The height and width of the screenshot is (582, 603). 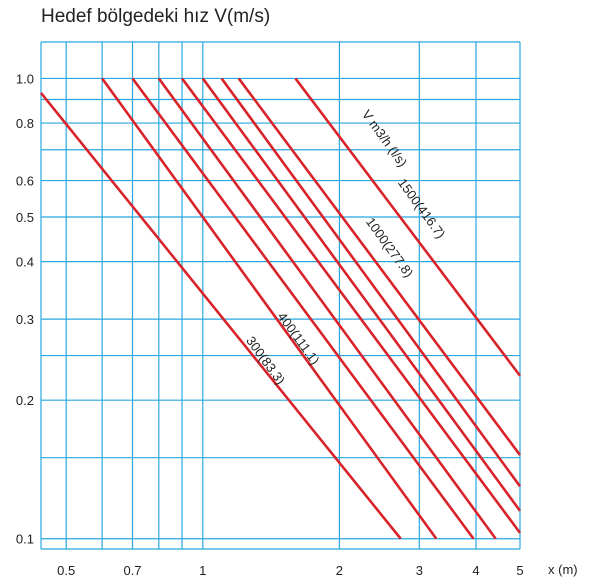 What do you see at coordinates (25, 539) in the screenshot?
I see `y-tick-label: 0.1` at bounding box center [25, 539].